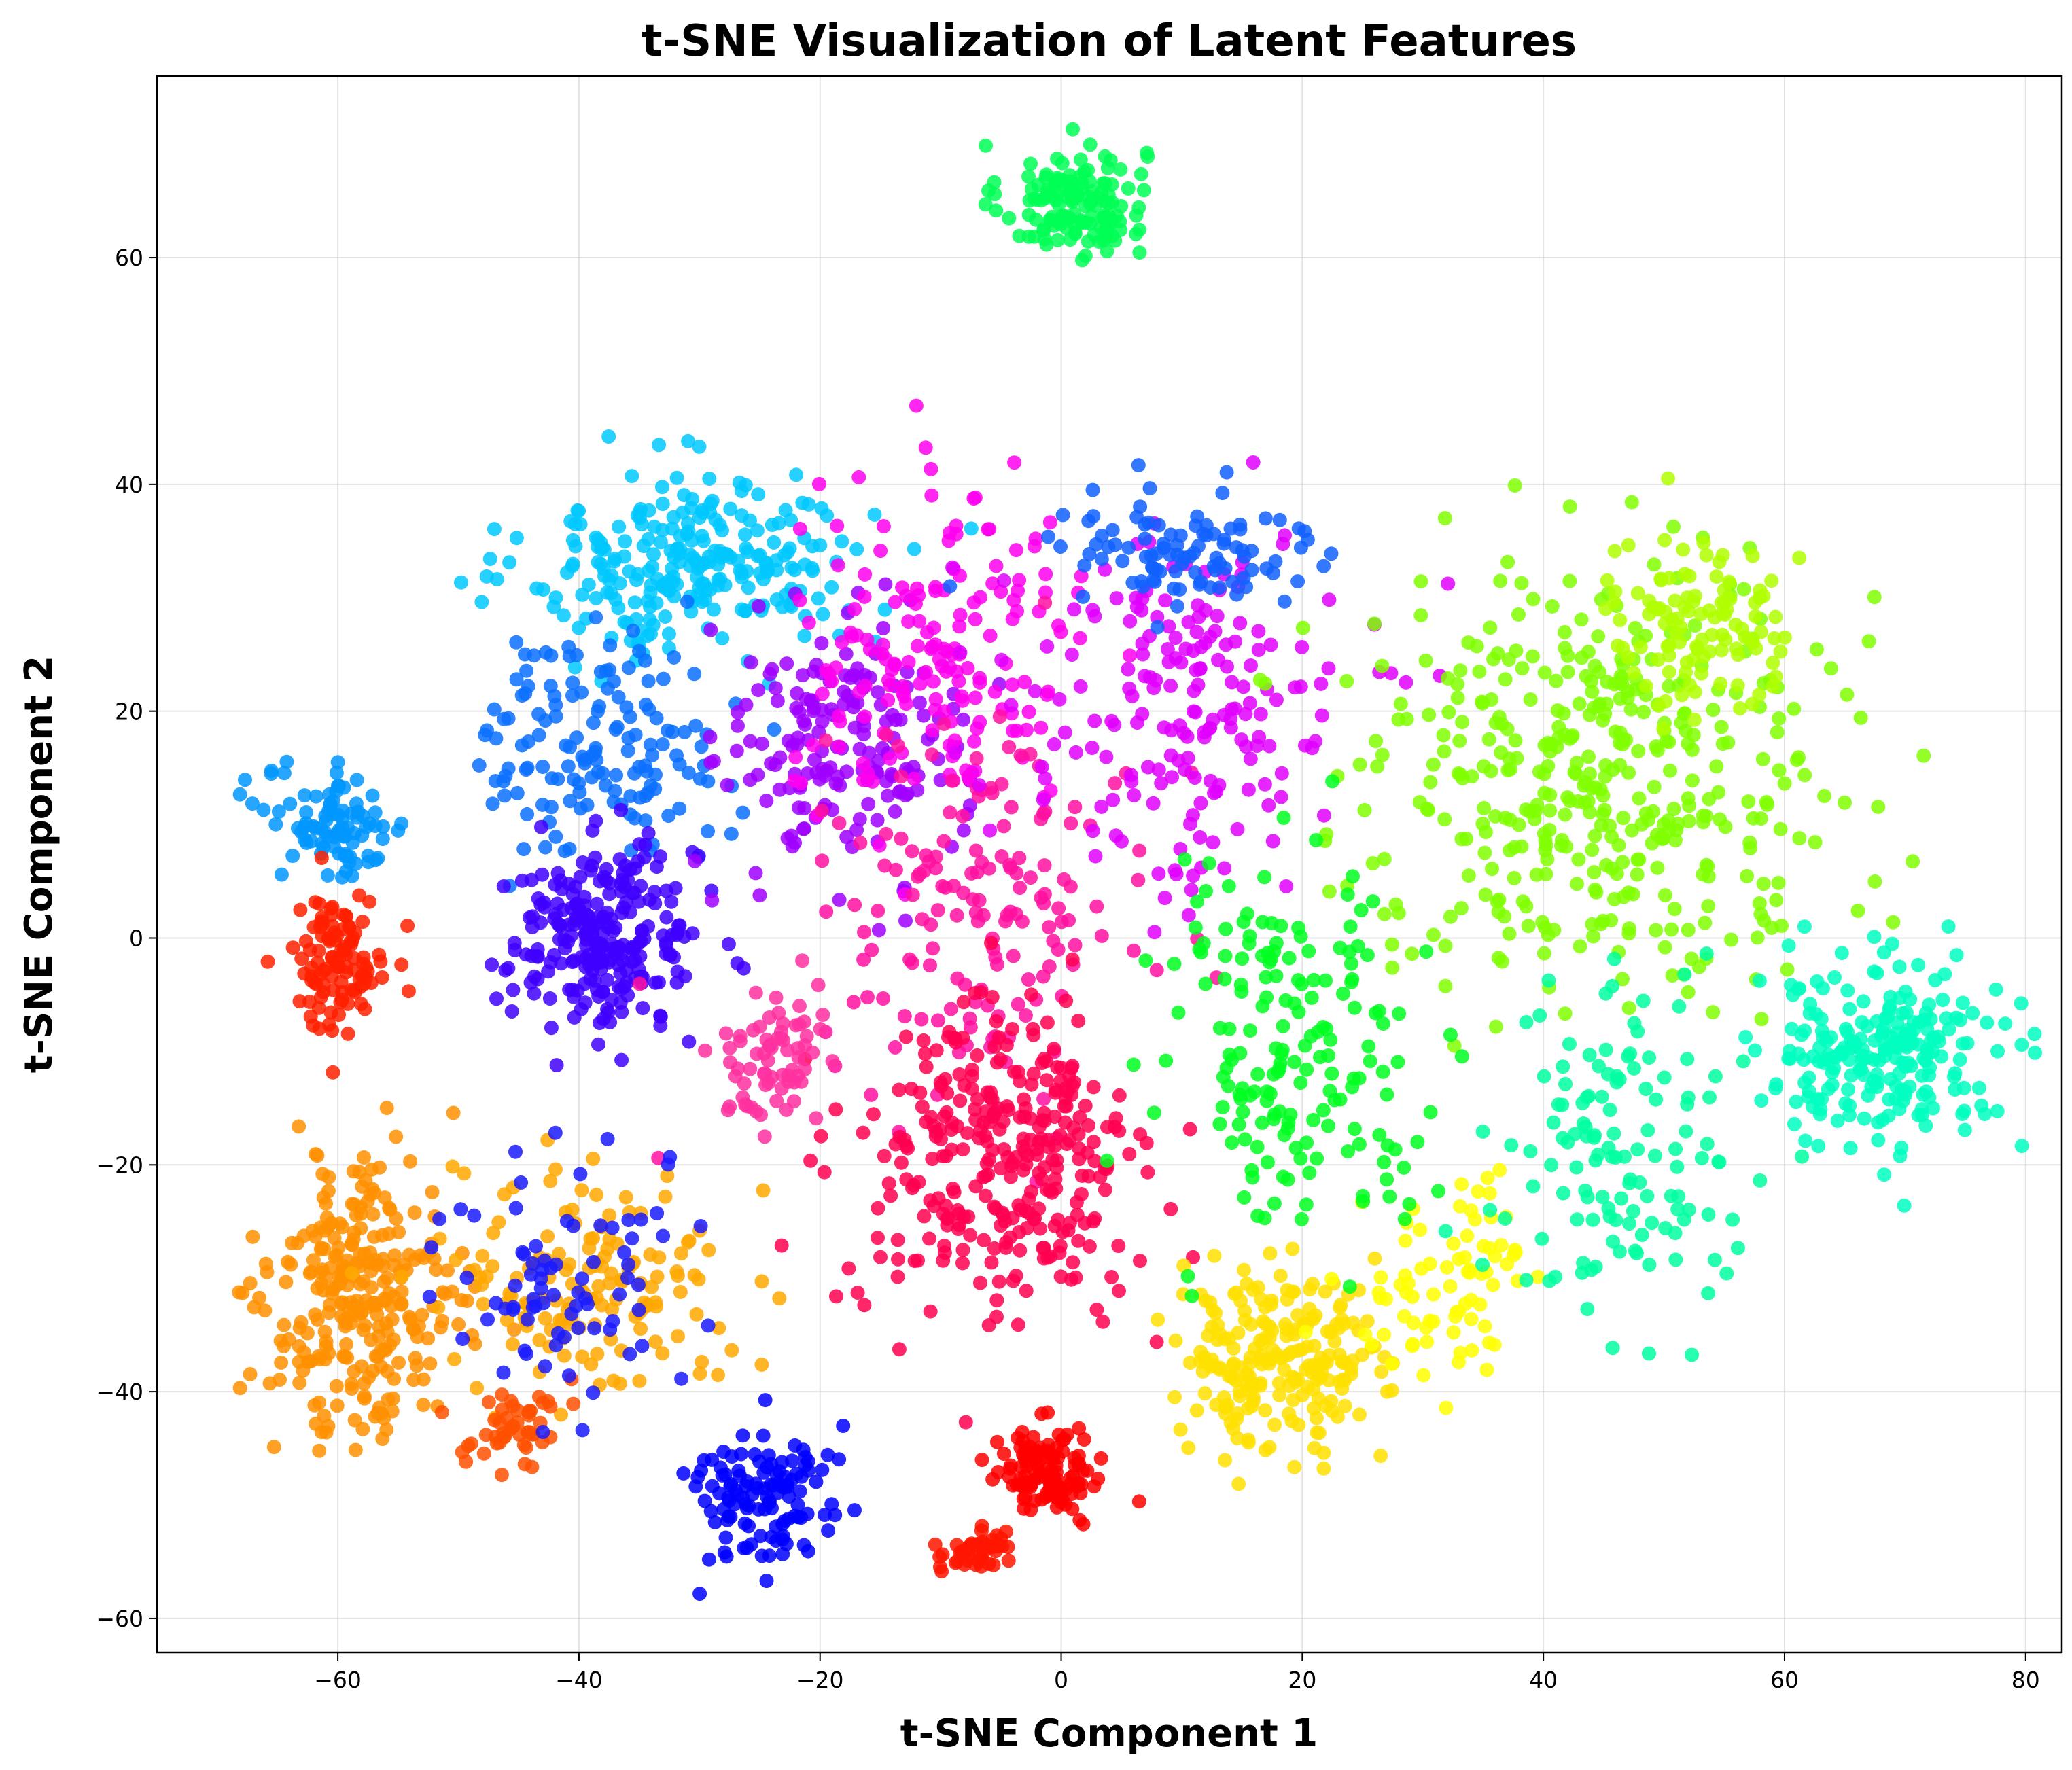 The width and height of the screenshot is (2072, 1770). Describe the element at coordinates (1177, 1672) in the screenshot. I see `x-axis-ticks: −60 −40 −20 0 20 40 60 80` at that location.